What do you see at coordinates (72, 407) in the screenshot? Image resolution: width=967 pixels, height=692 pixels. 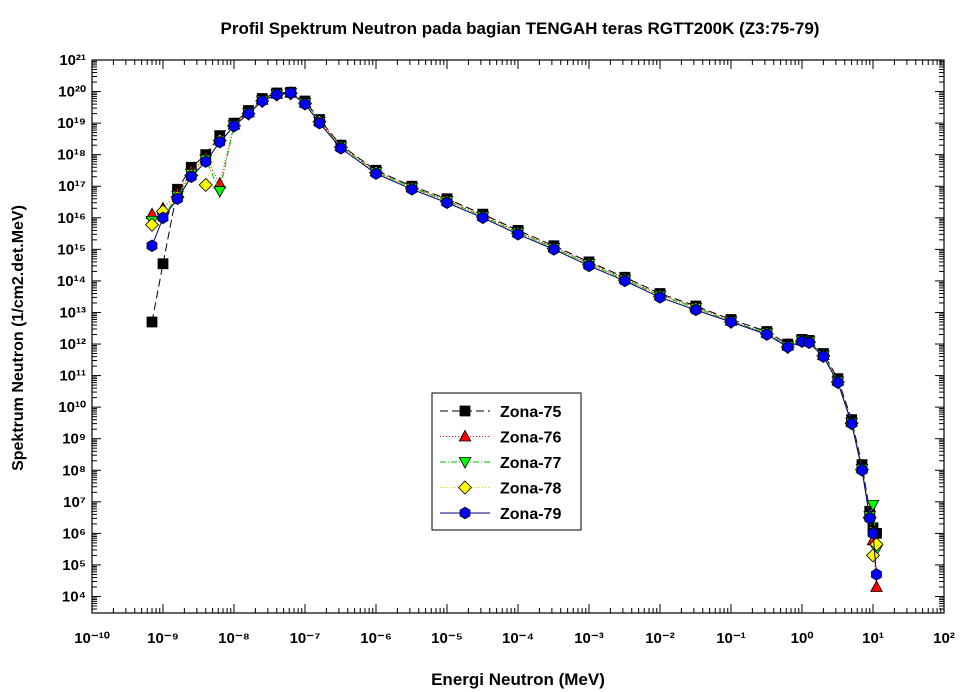 I see `y-tick-label: 10¹⁰` at bounding box center [72, 407].